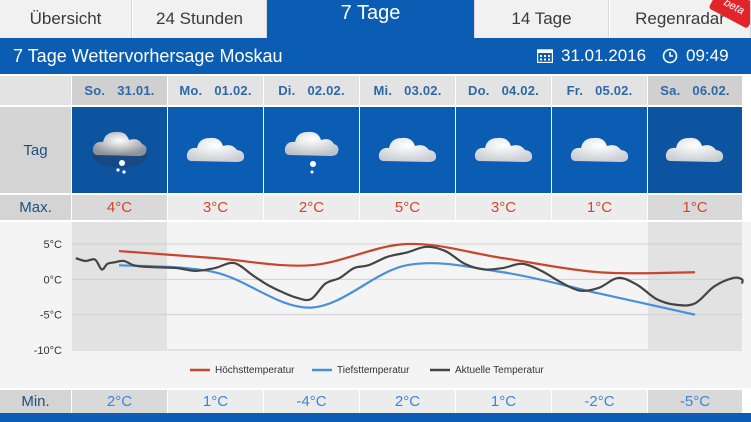  I want to click on date-label: 01.02., so click(233, 90).